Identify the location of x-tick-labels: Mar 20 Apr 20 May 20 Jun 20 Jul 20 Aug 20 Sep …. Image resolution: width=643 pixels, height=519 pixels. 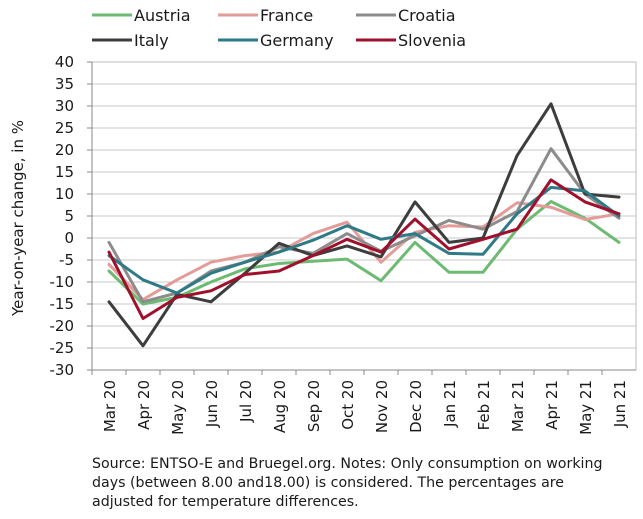
(365, 407).